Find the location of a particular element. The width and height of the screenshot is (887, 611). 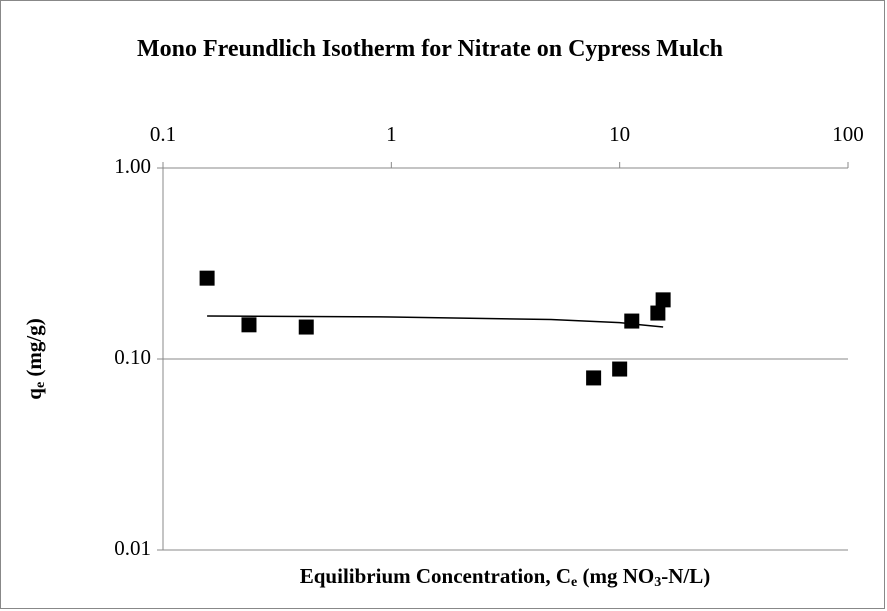

y-tick-label: 0.01 is located at coordinates (132, 548).